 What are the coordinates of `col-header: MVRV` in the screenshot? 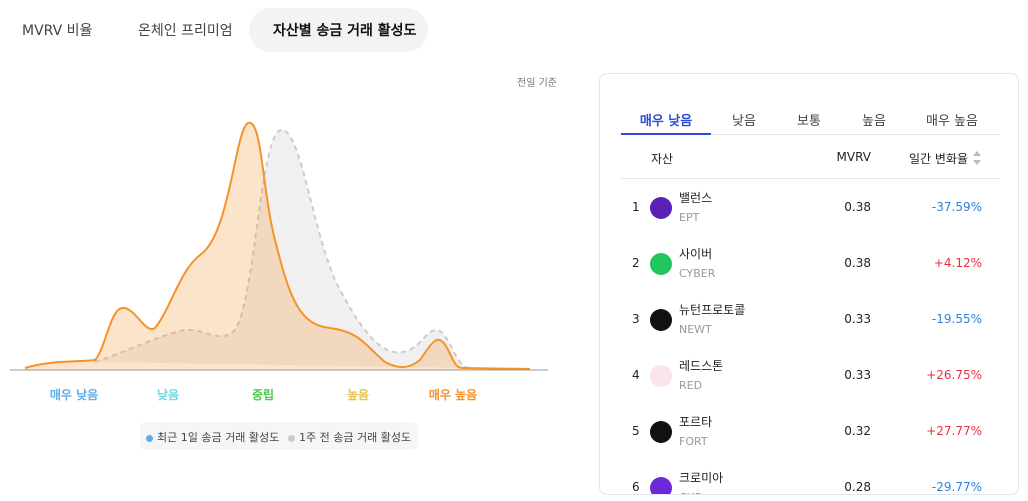 It's located at (853, 157).